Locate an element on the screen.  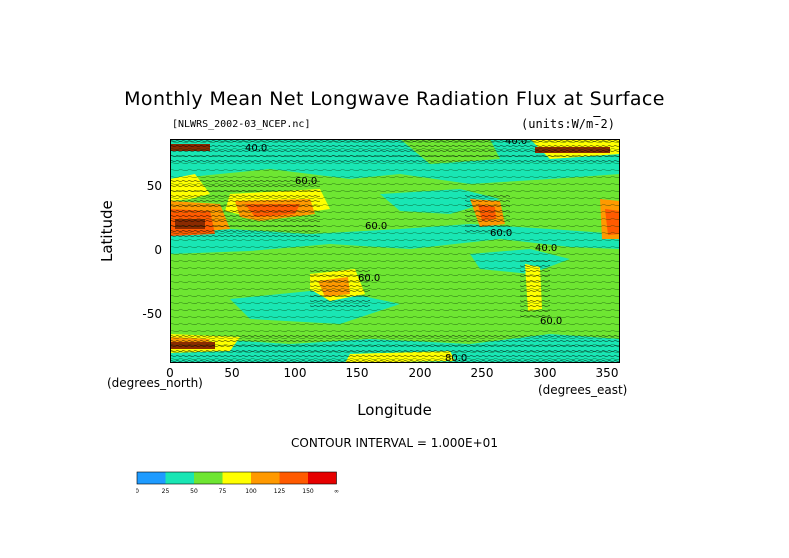
colorbar-tick-label: 50 is located at coordinates (194, 491).